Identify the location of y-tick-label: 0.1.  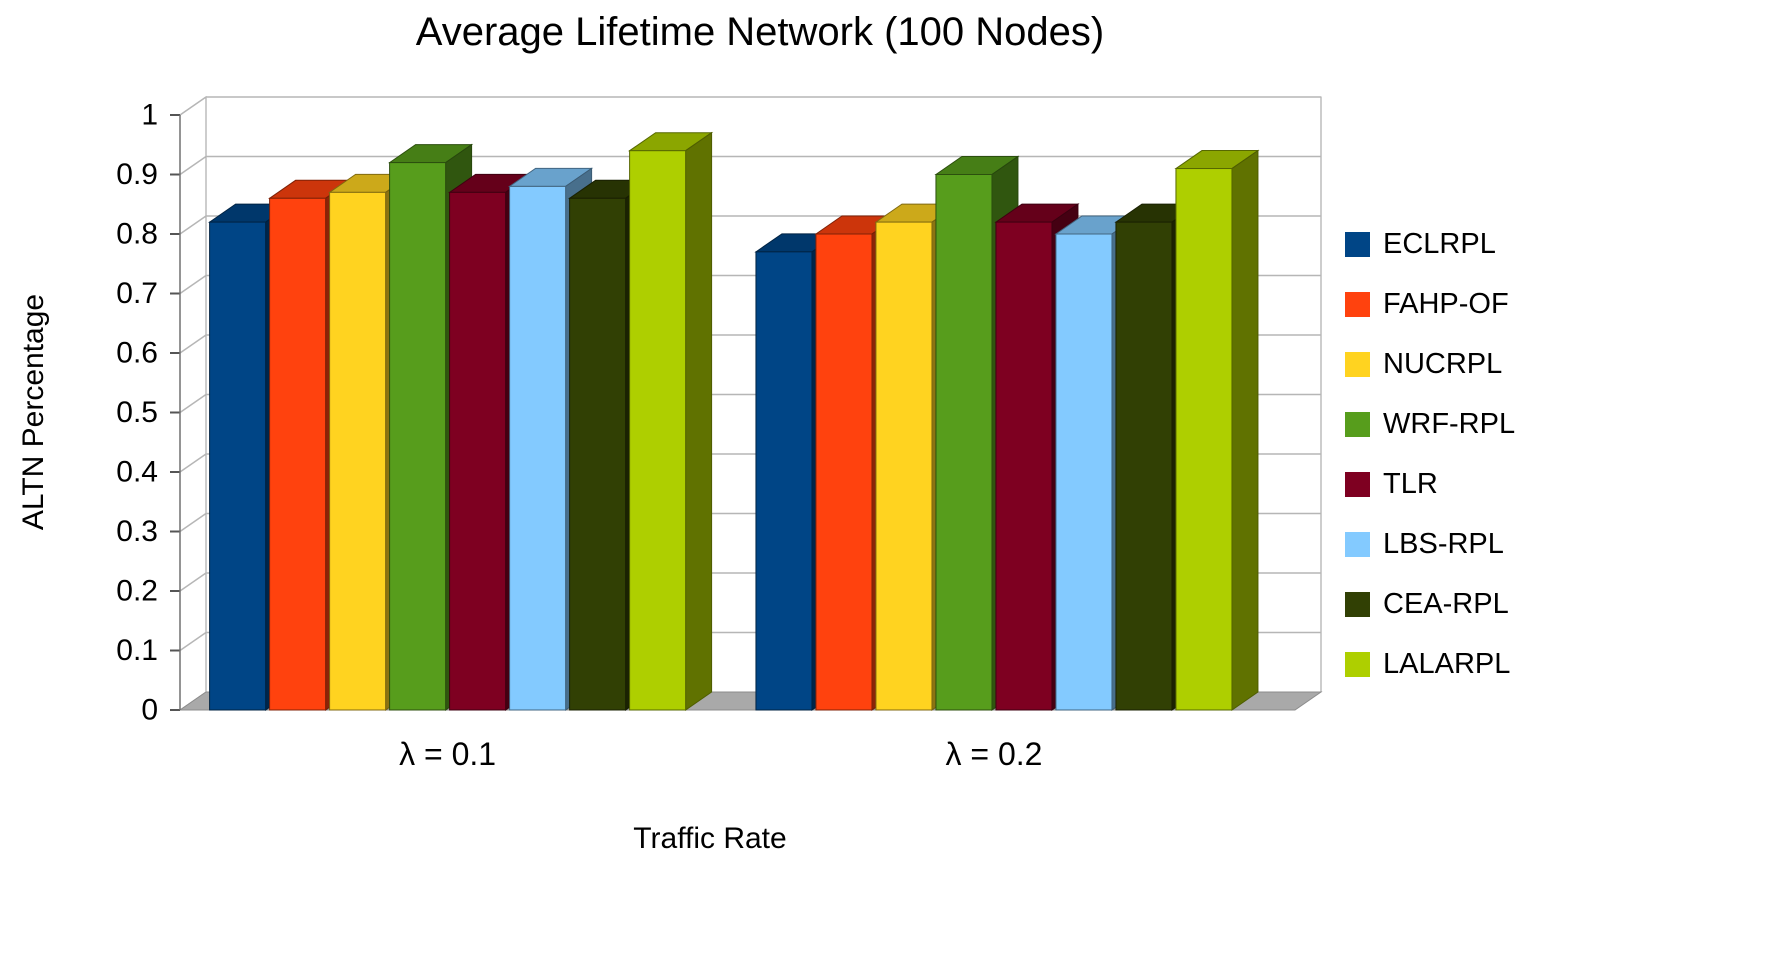
(137, 650).